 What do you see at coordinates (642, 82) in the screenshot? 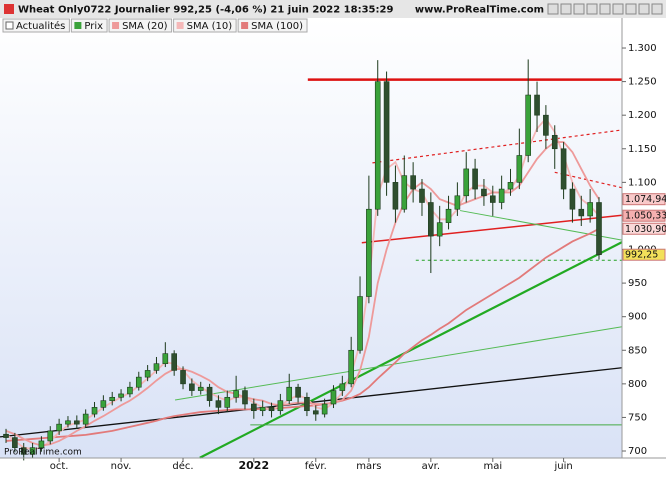
I see `y-tick-label: 1.250` at bounding box center [642, 82].